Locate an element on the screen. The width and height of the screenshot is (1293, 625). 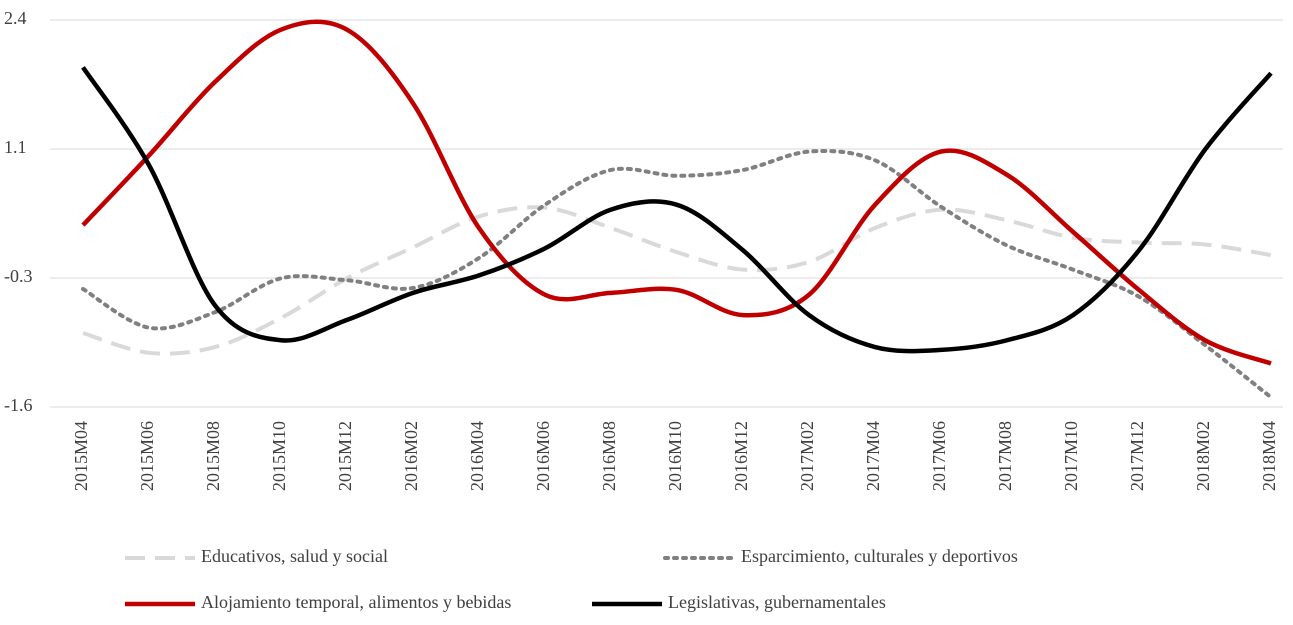
x-tick-label: 2016M02 is located at coordinates (411, 456).